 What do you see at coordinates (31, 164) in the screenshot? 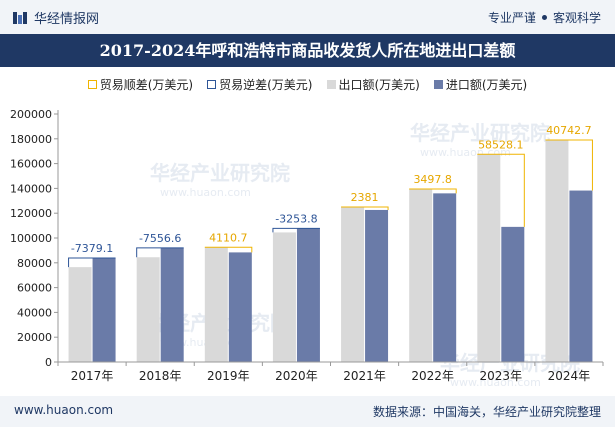
I see `y-tick-label: 160000` at bounding box center [31, 164].